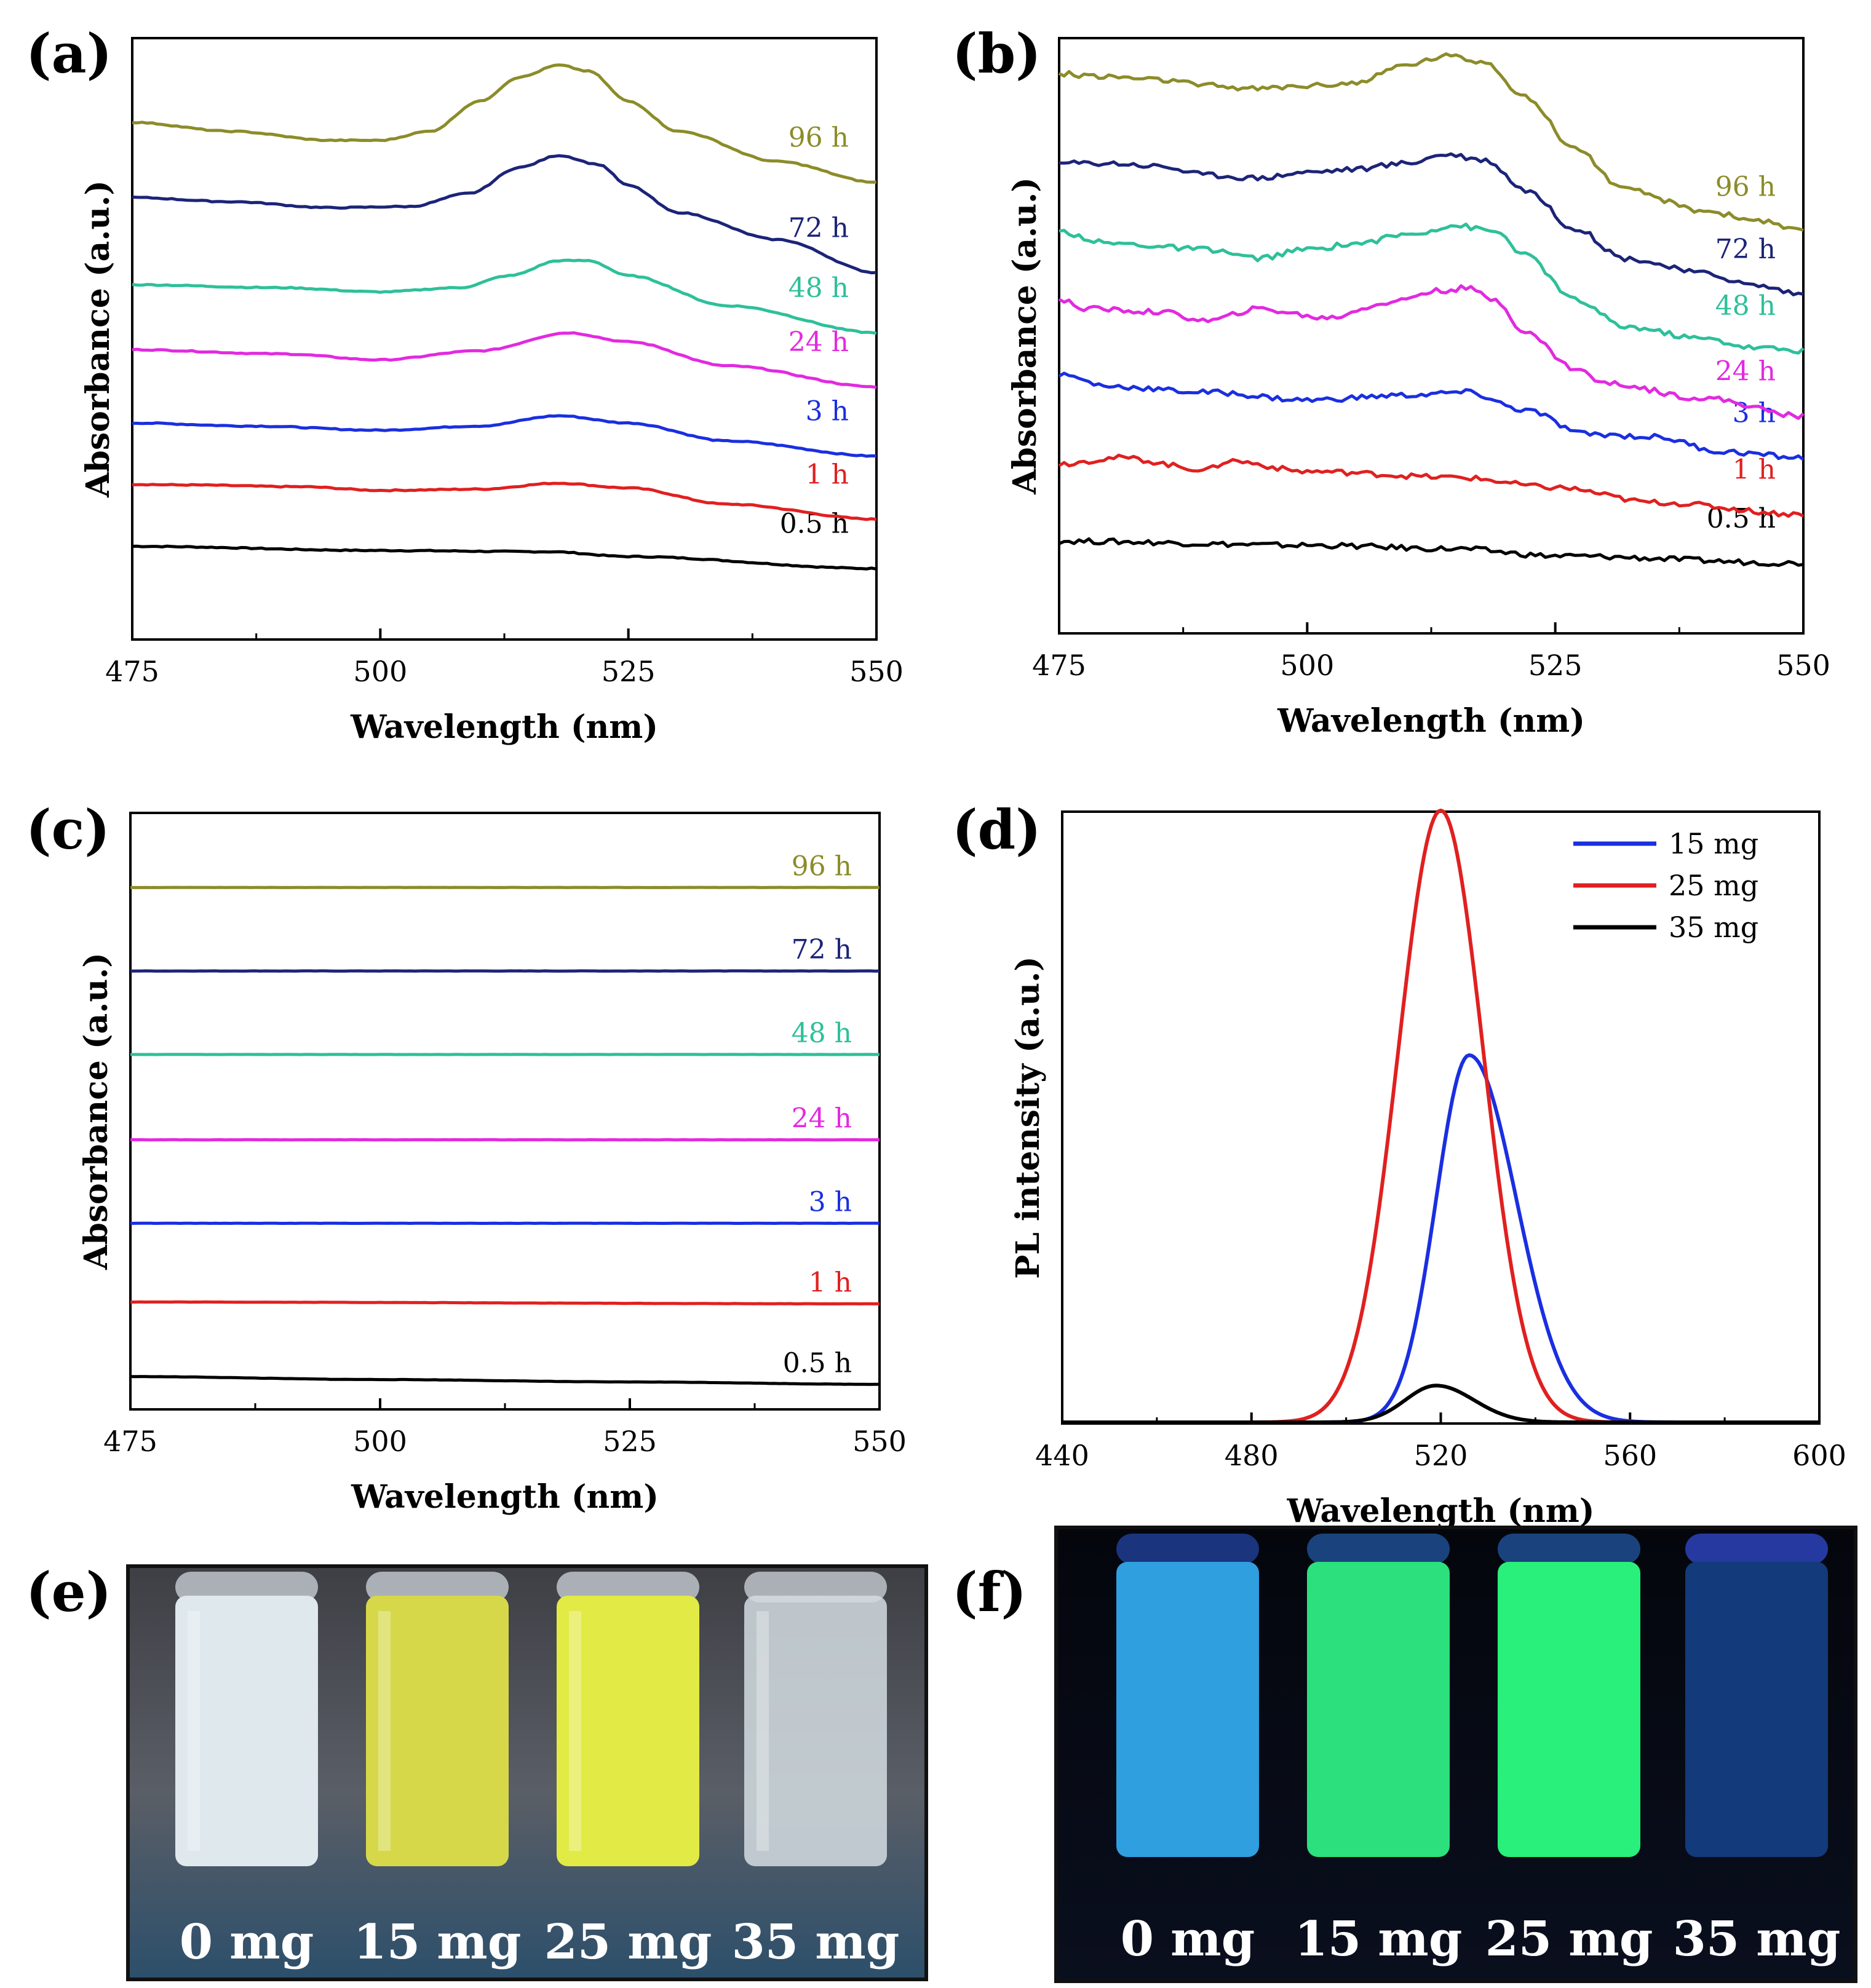 This screenshot has height=1988, width=1871. I want to click on vial-e-2-caption: 25 mg, so click(628, 1942).